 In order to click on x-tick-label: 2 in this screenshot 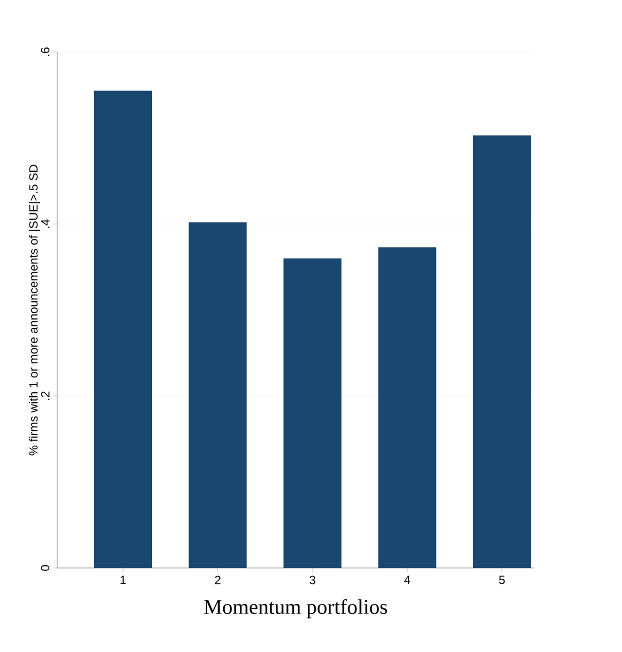, I will do `click(217, 580)`.